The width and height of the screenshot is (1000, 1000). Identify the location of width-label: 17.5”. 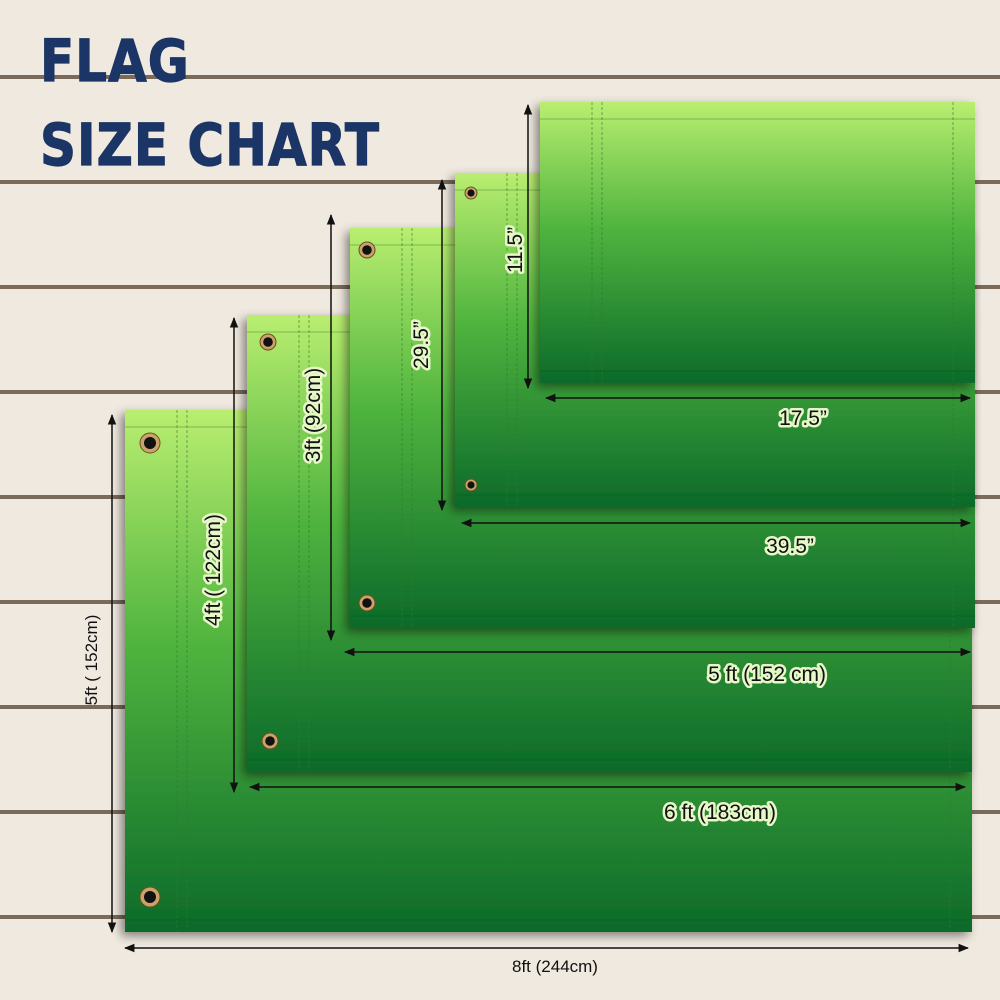
(803, 418).